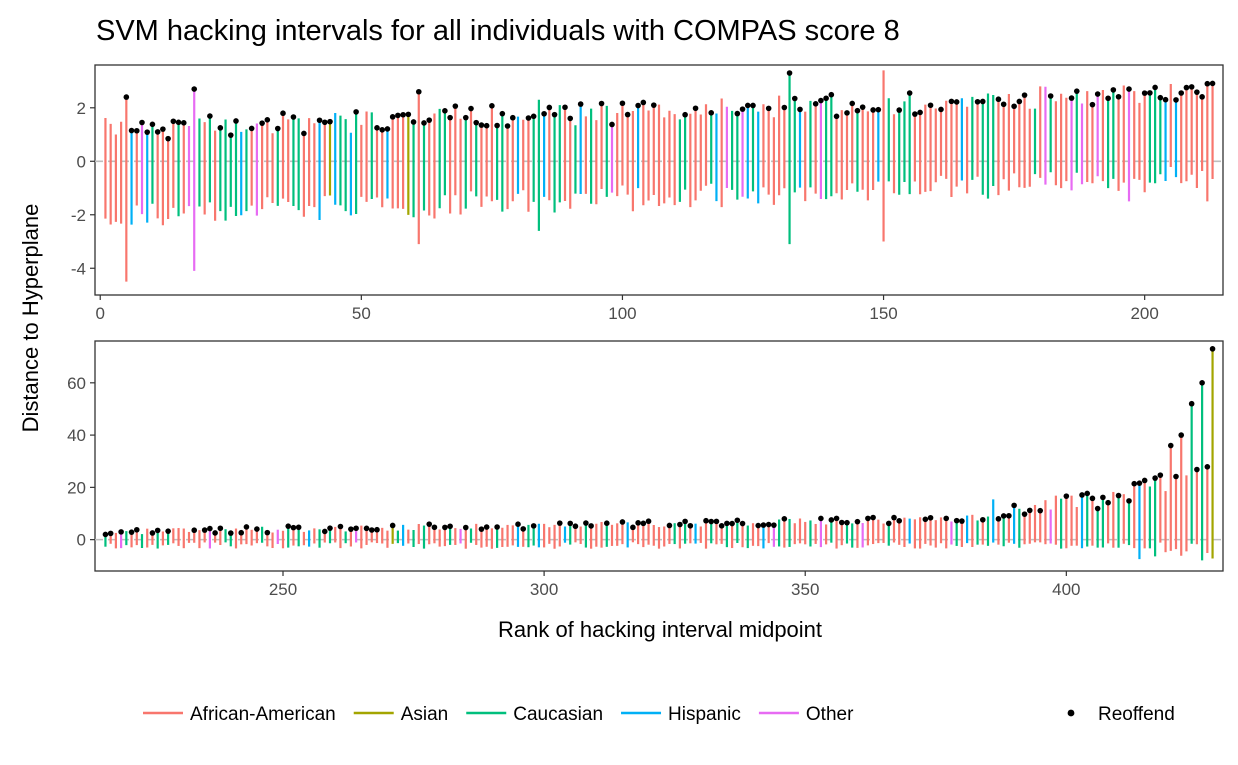 This screenshot has width=1238, height=765. I want to click on x-tick-label: 200, so click(1144, 313).